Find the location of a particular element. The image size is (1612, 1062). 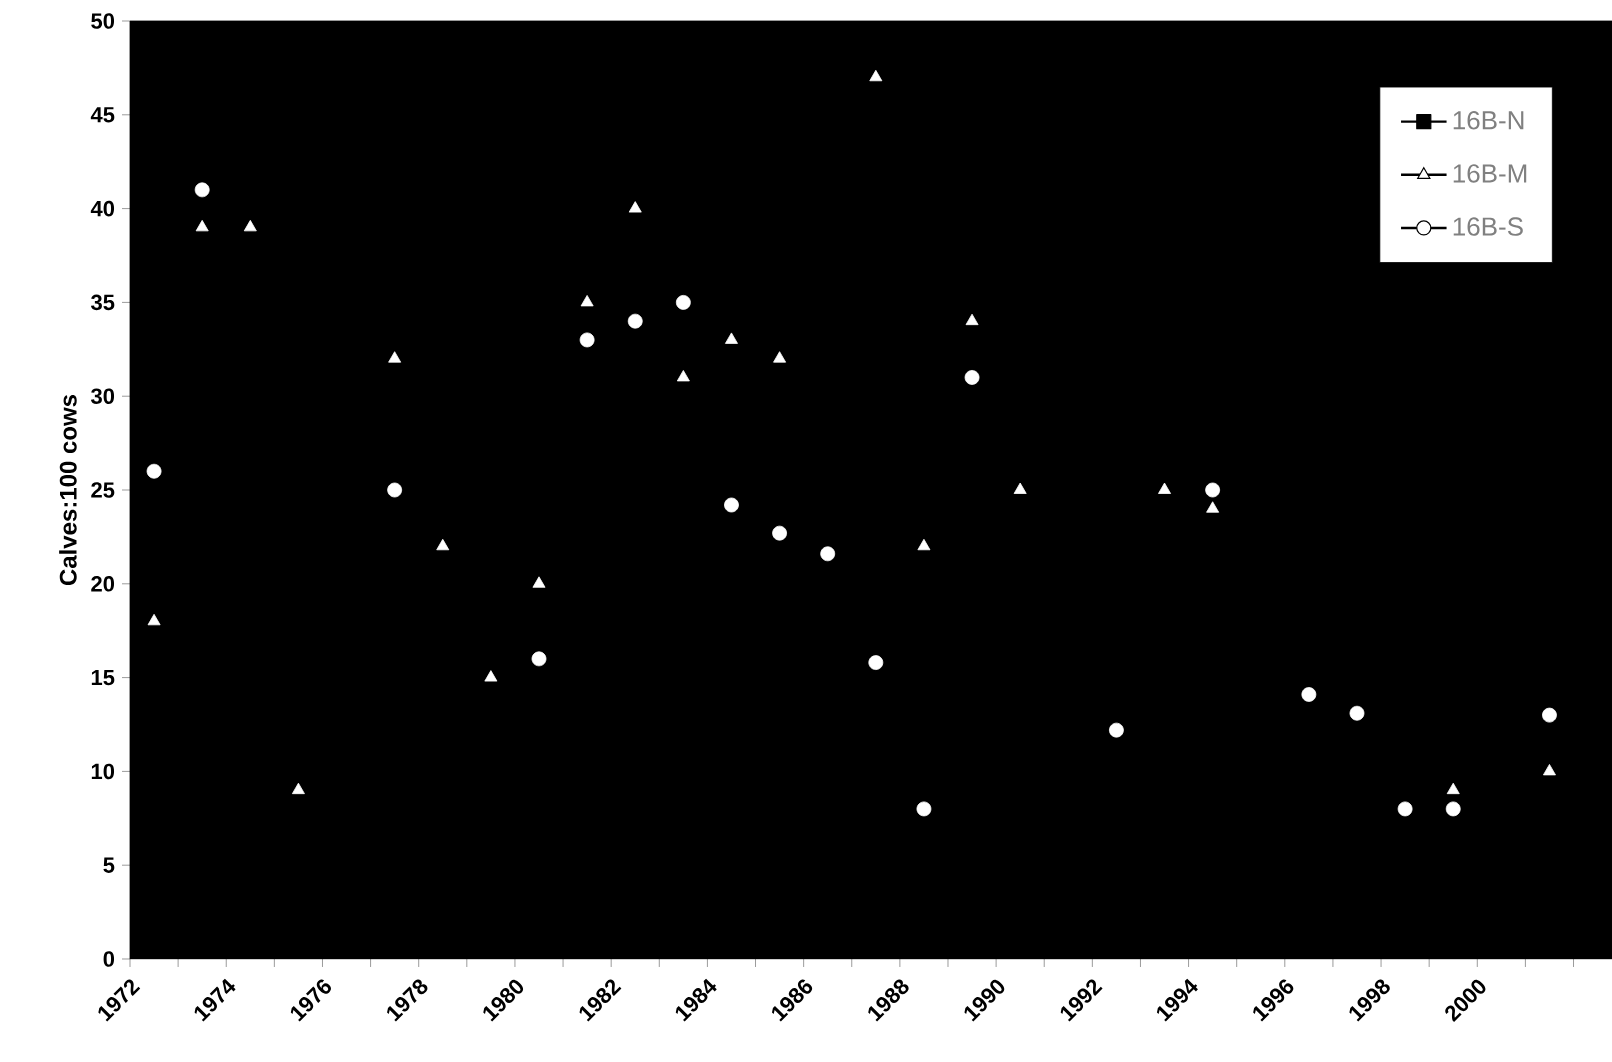

legend-label: 16B-M is located at coordinates (1490, 173).